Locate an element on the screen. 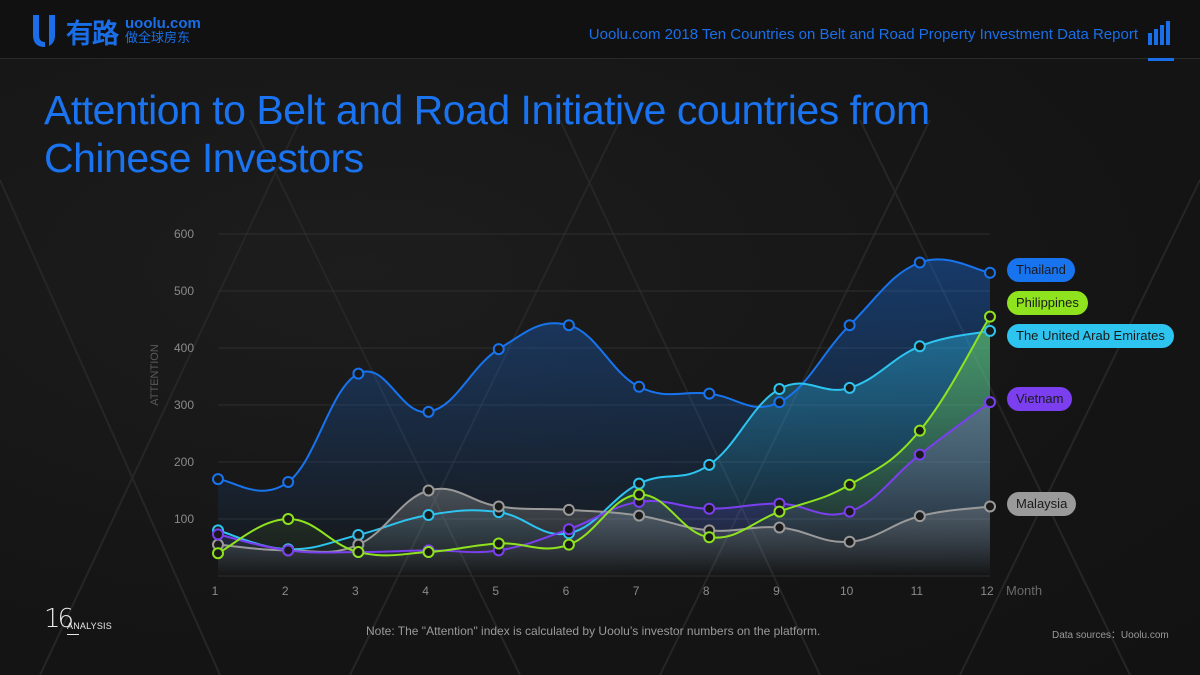 This screenshot has height=675, width=1200. logo-u-icon is located at coordinates (44, 31).